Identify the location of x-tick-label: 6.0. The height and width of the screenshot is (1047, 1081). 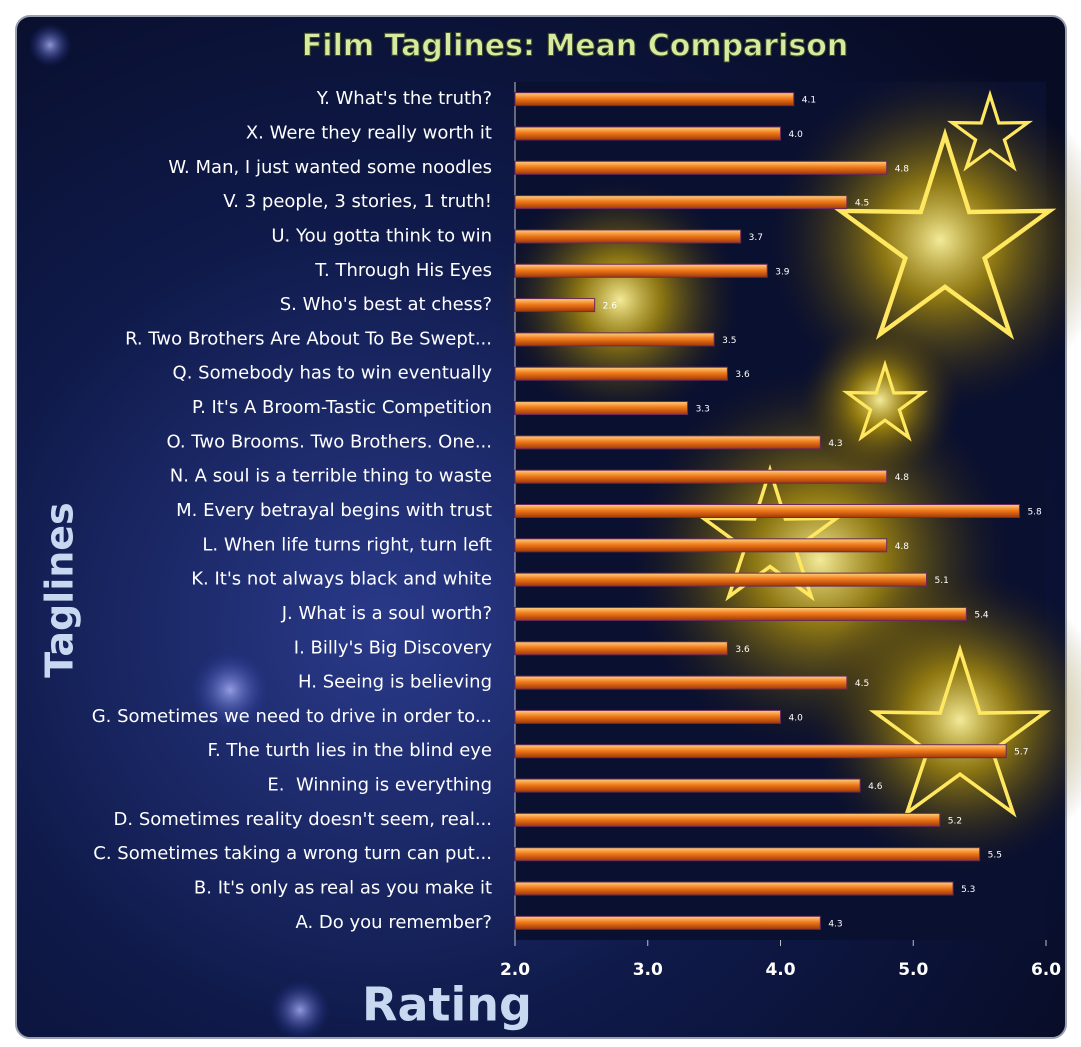
(1046, 970).